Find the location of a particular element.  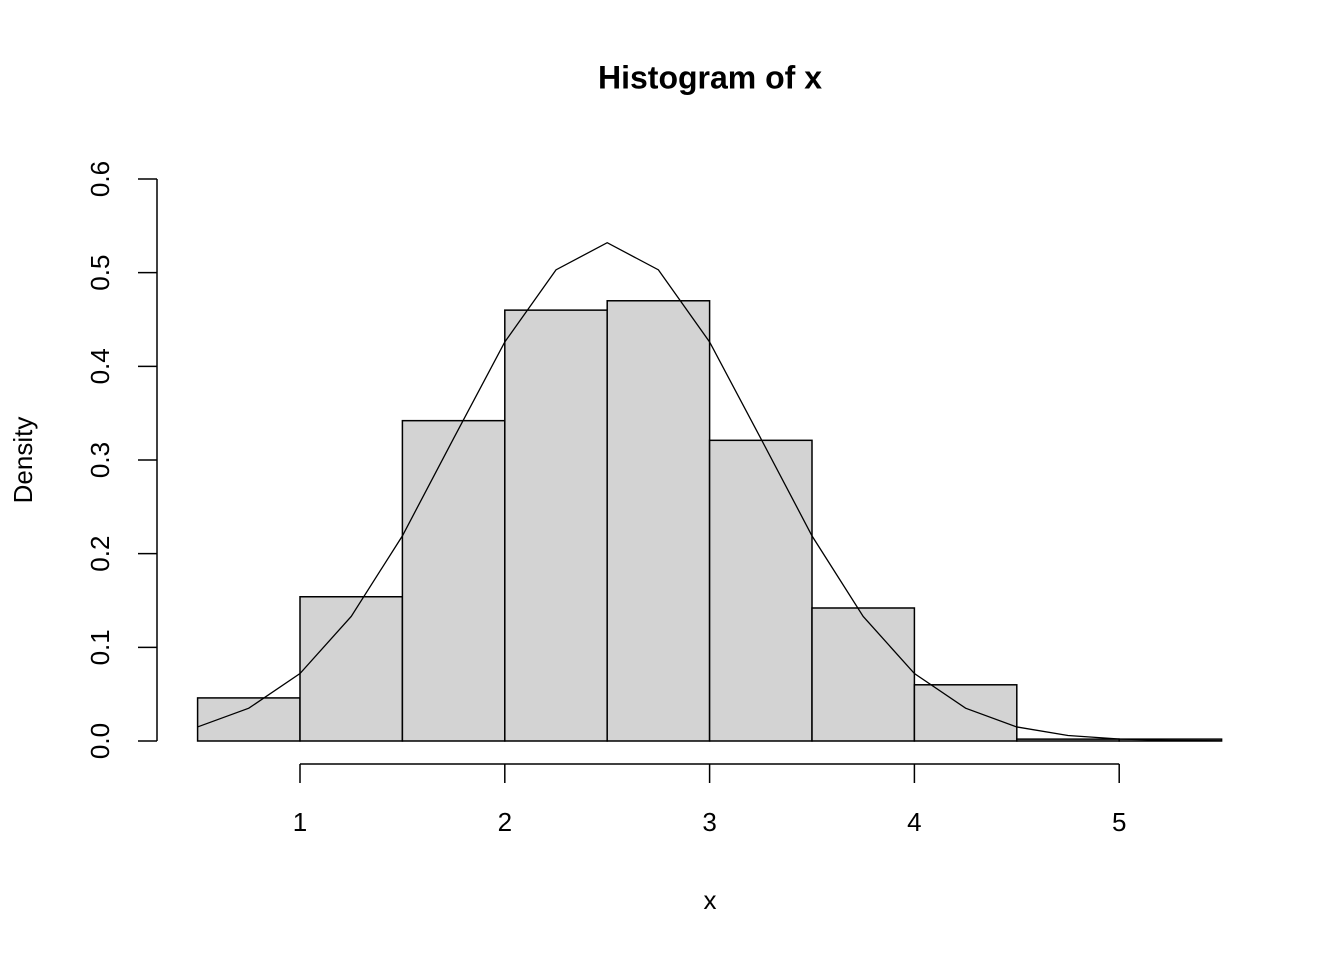

y-tick-label: 0.5 is located at coordinates (100, 273).